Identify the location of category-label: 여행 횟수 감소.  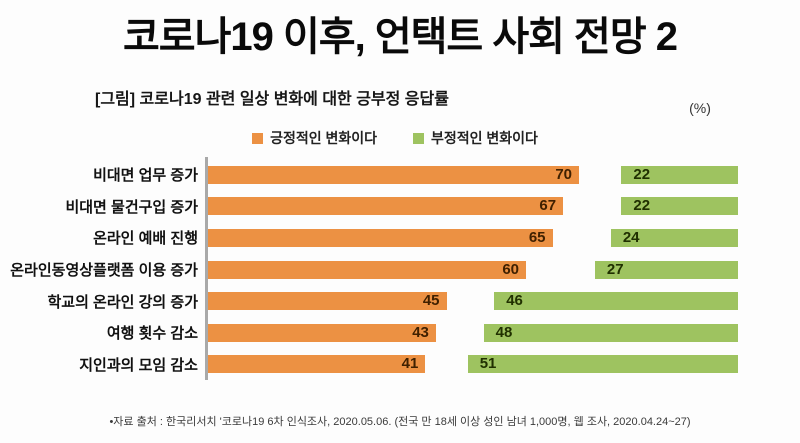
(152, 334).